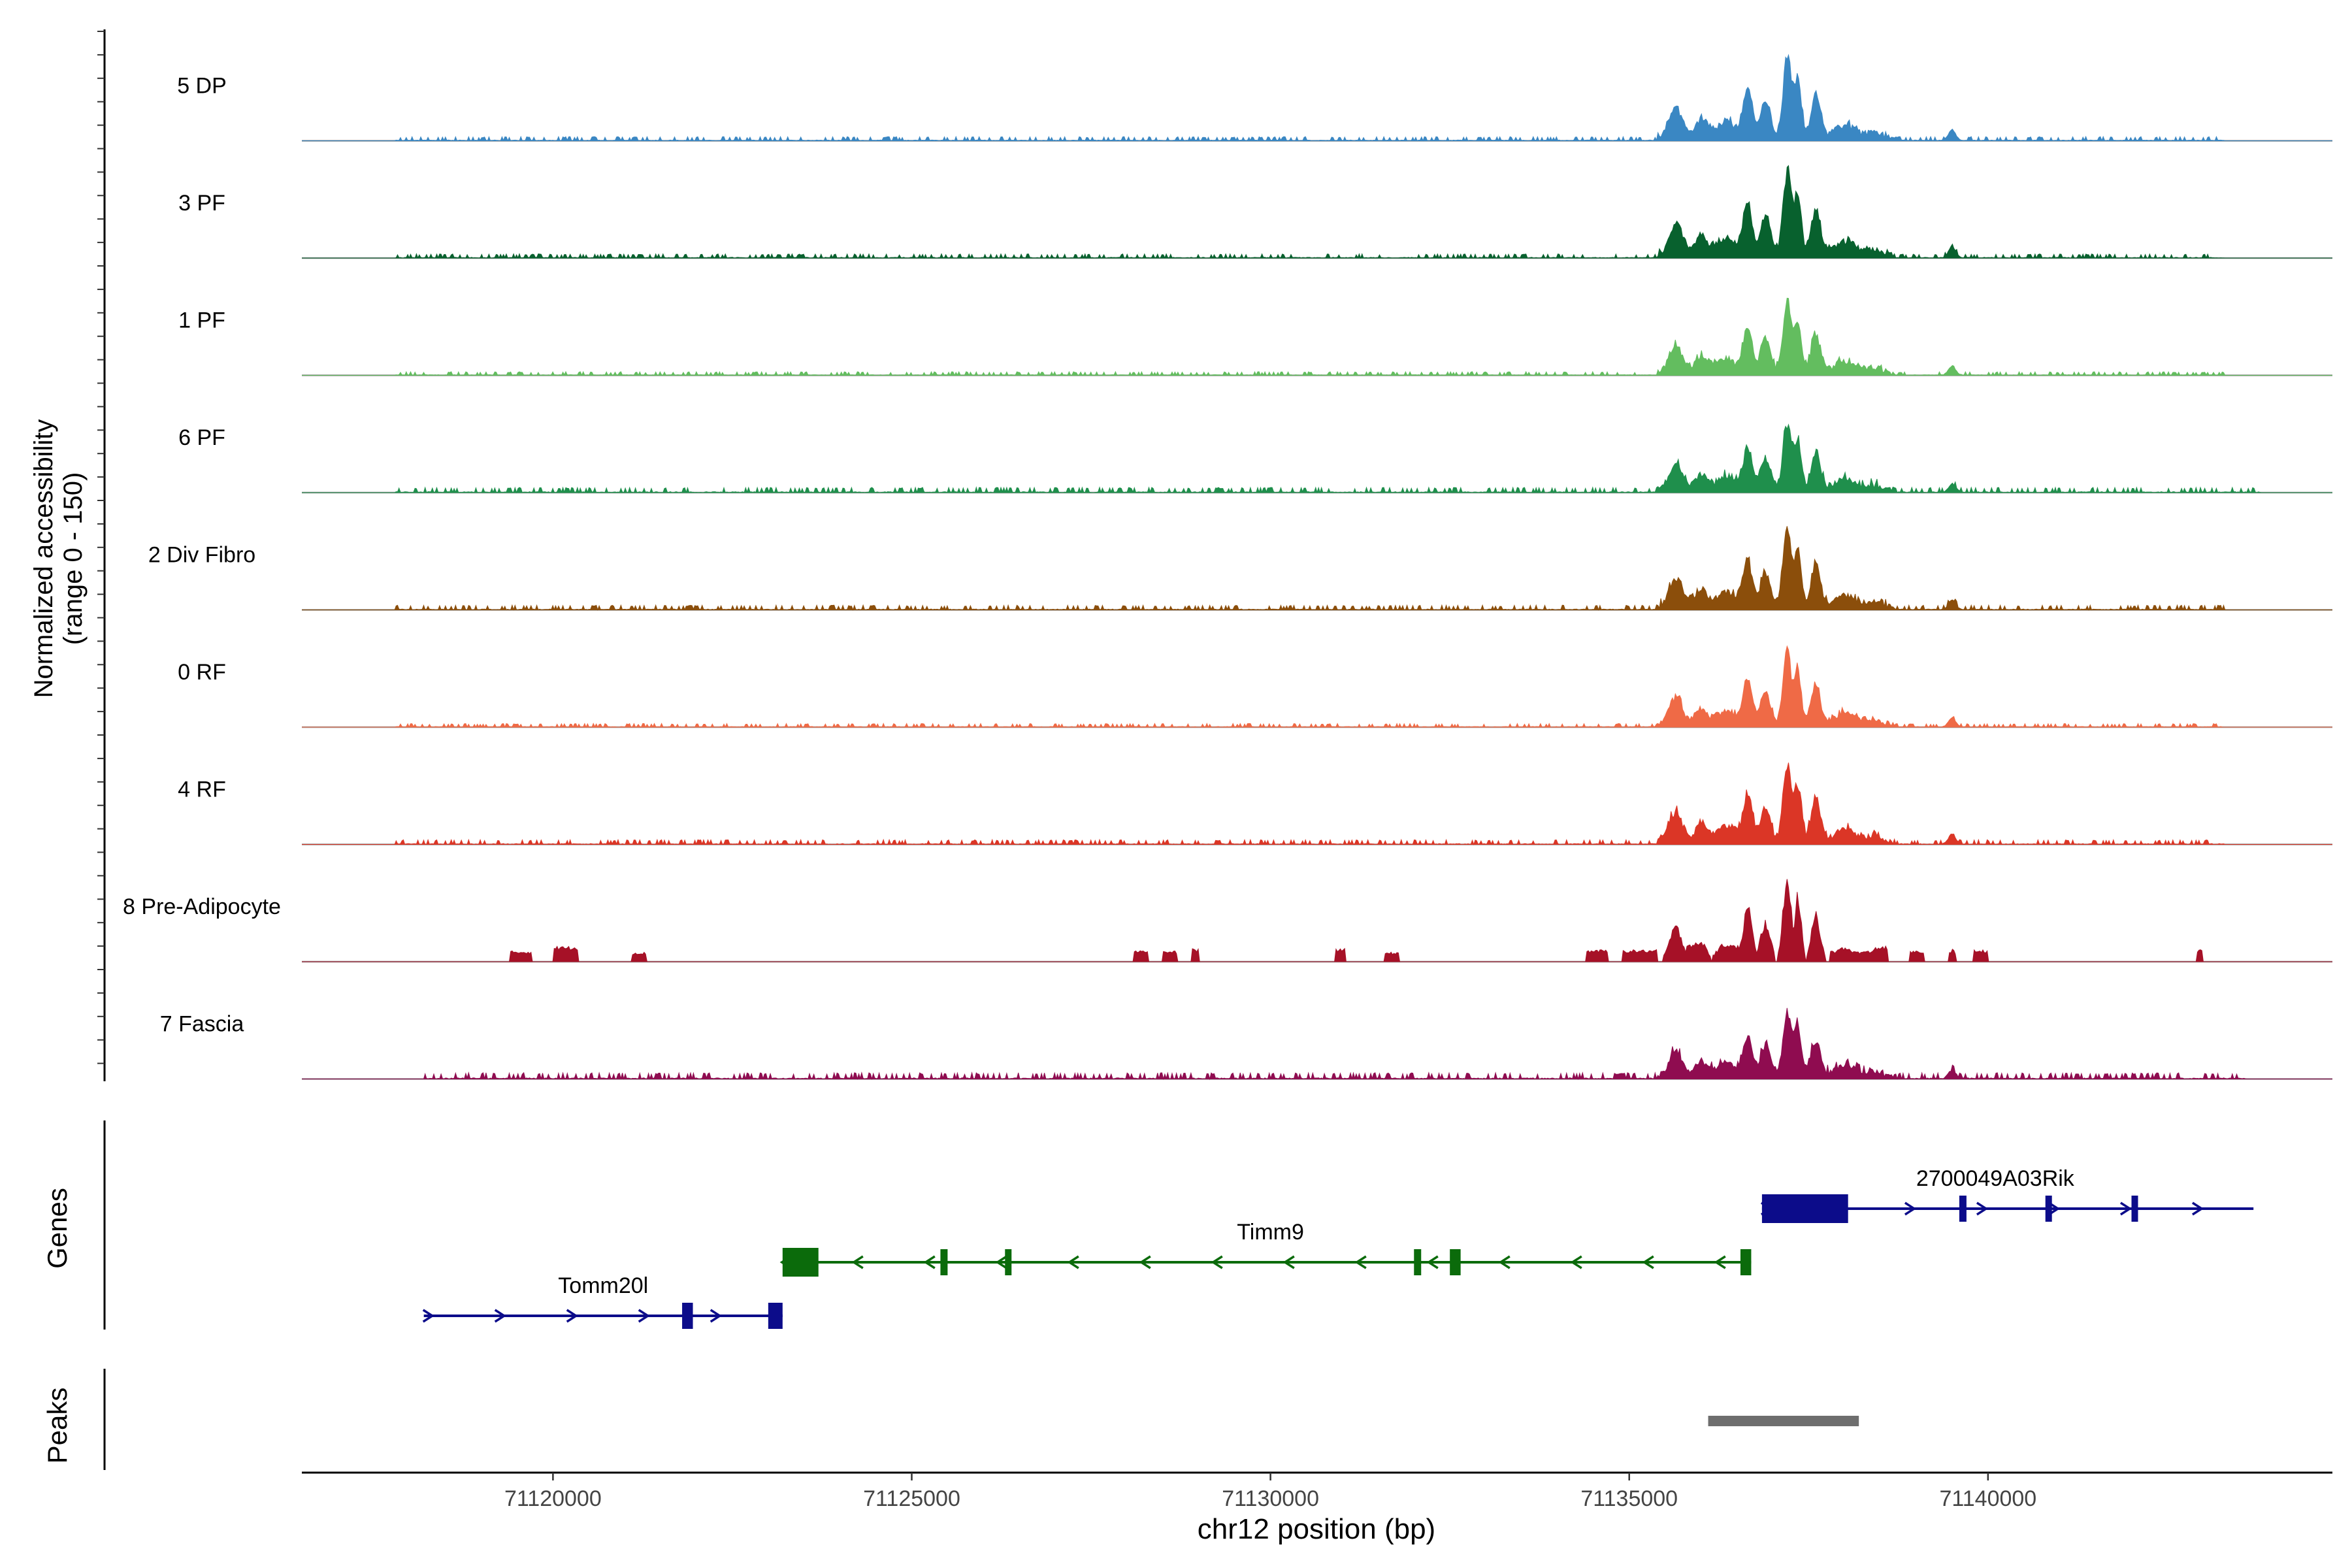  What do you see at coordinates (202, 86) in the screenshot?
I see `track-label: 5 DP` at bounding box center [202, 86].